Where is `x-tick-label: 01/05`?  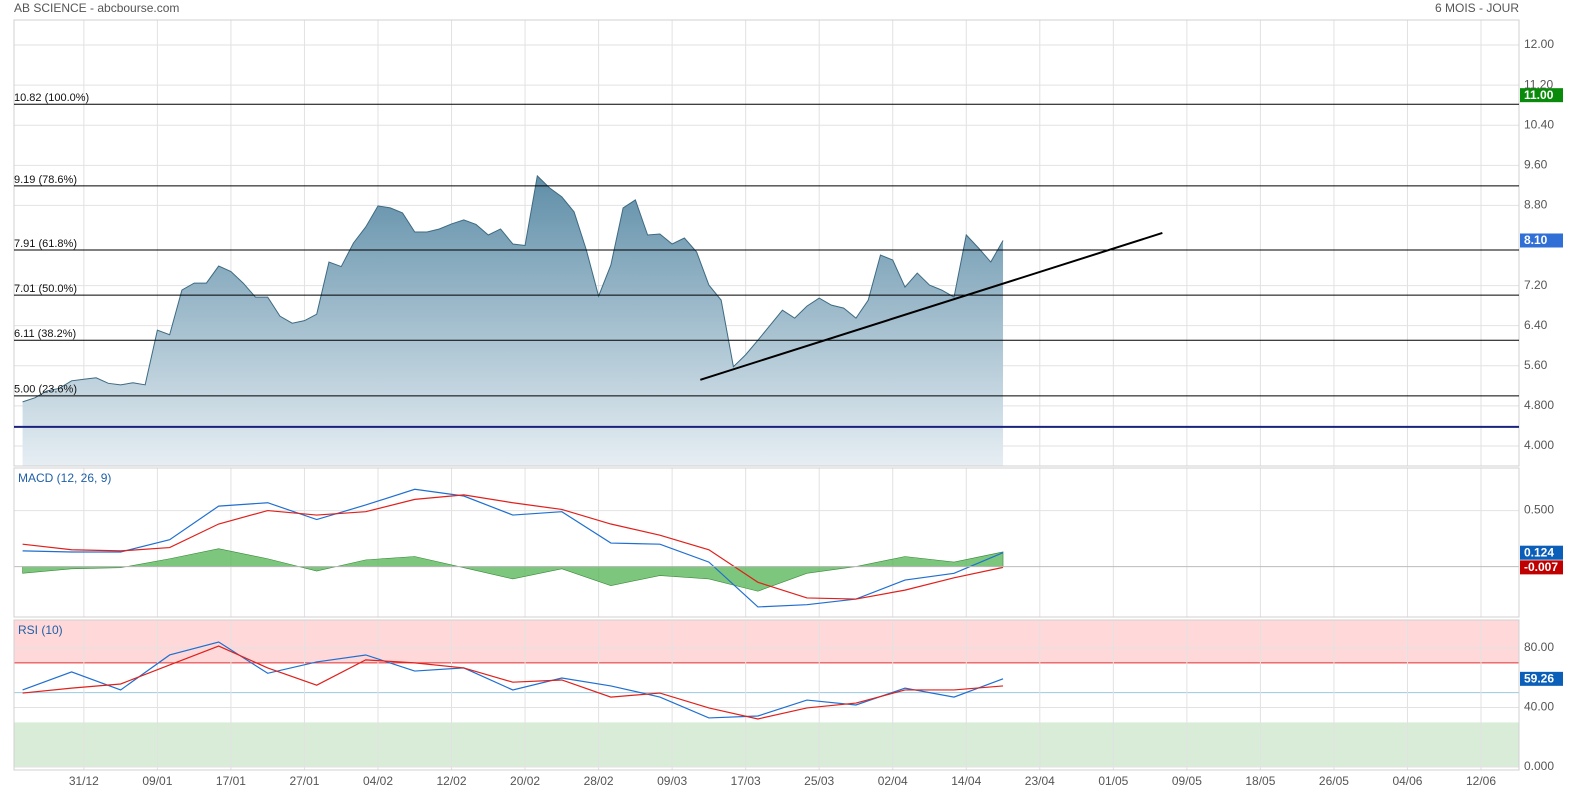
x-tick-label: 01/05 is located at coordinates (1113, 781).